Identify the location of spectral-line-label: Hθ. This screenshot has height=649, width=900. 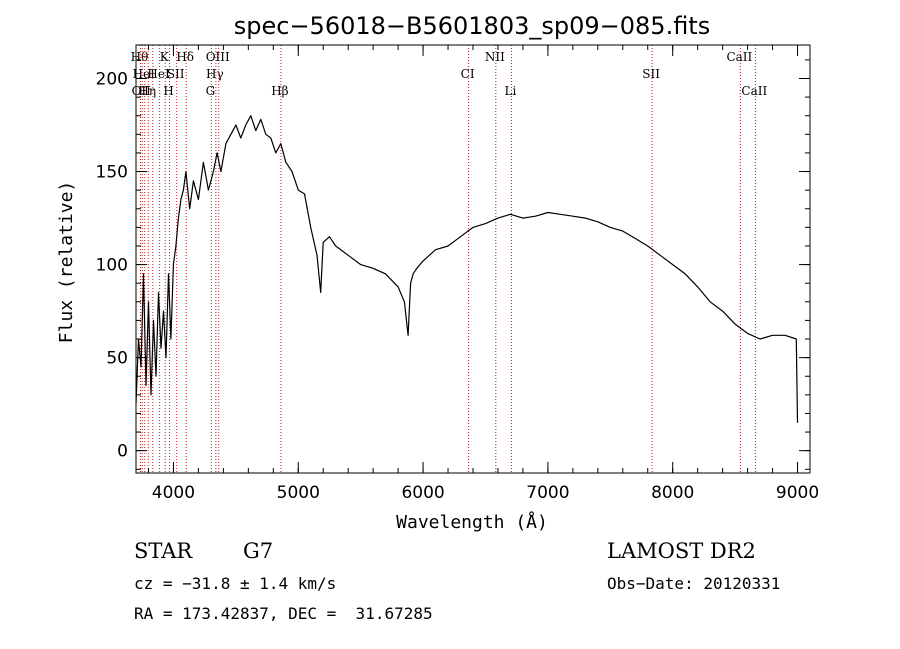
(140, 57).